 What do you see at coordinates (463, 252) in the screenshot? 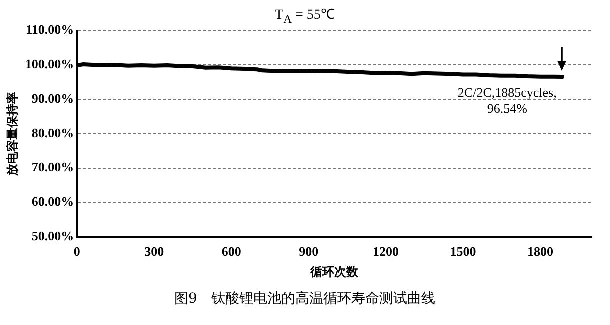
I see `x-tick-label: 1500` at bounding box center [463, 252].